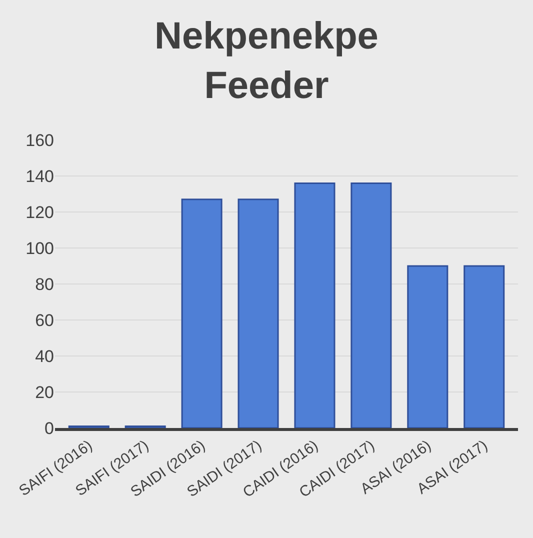 Image resolution: width=533 pixels, height=538 pixels. Describe the element at coordinates (44, 392) in the screenshot. I see `y-tick-label: 20` at that location.